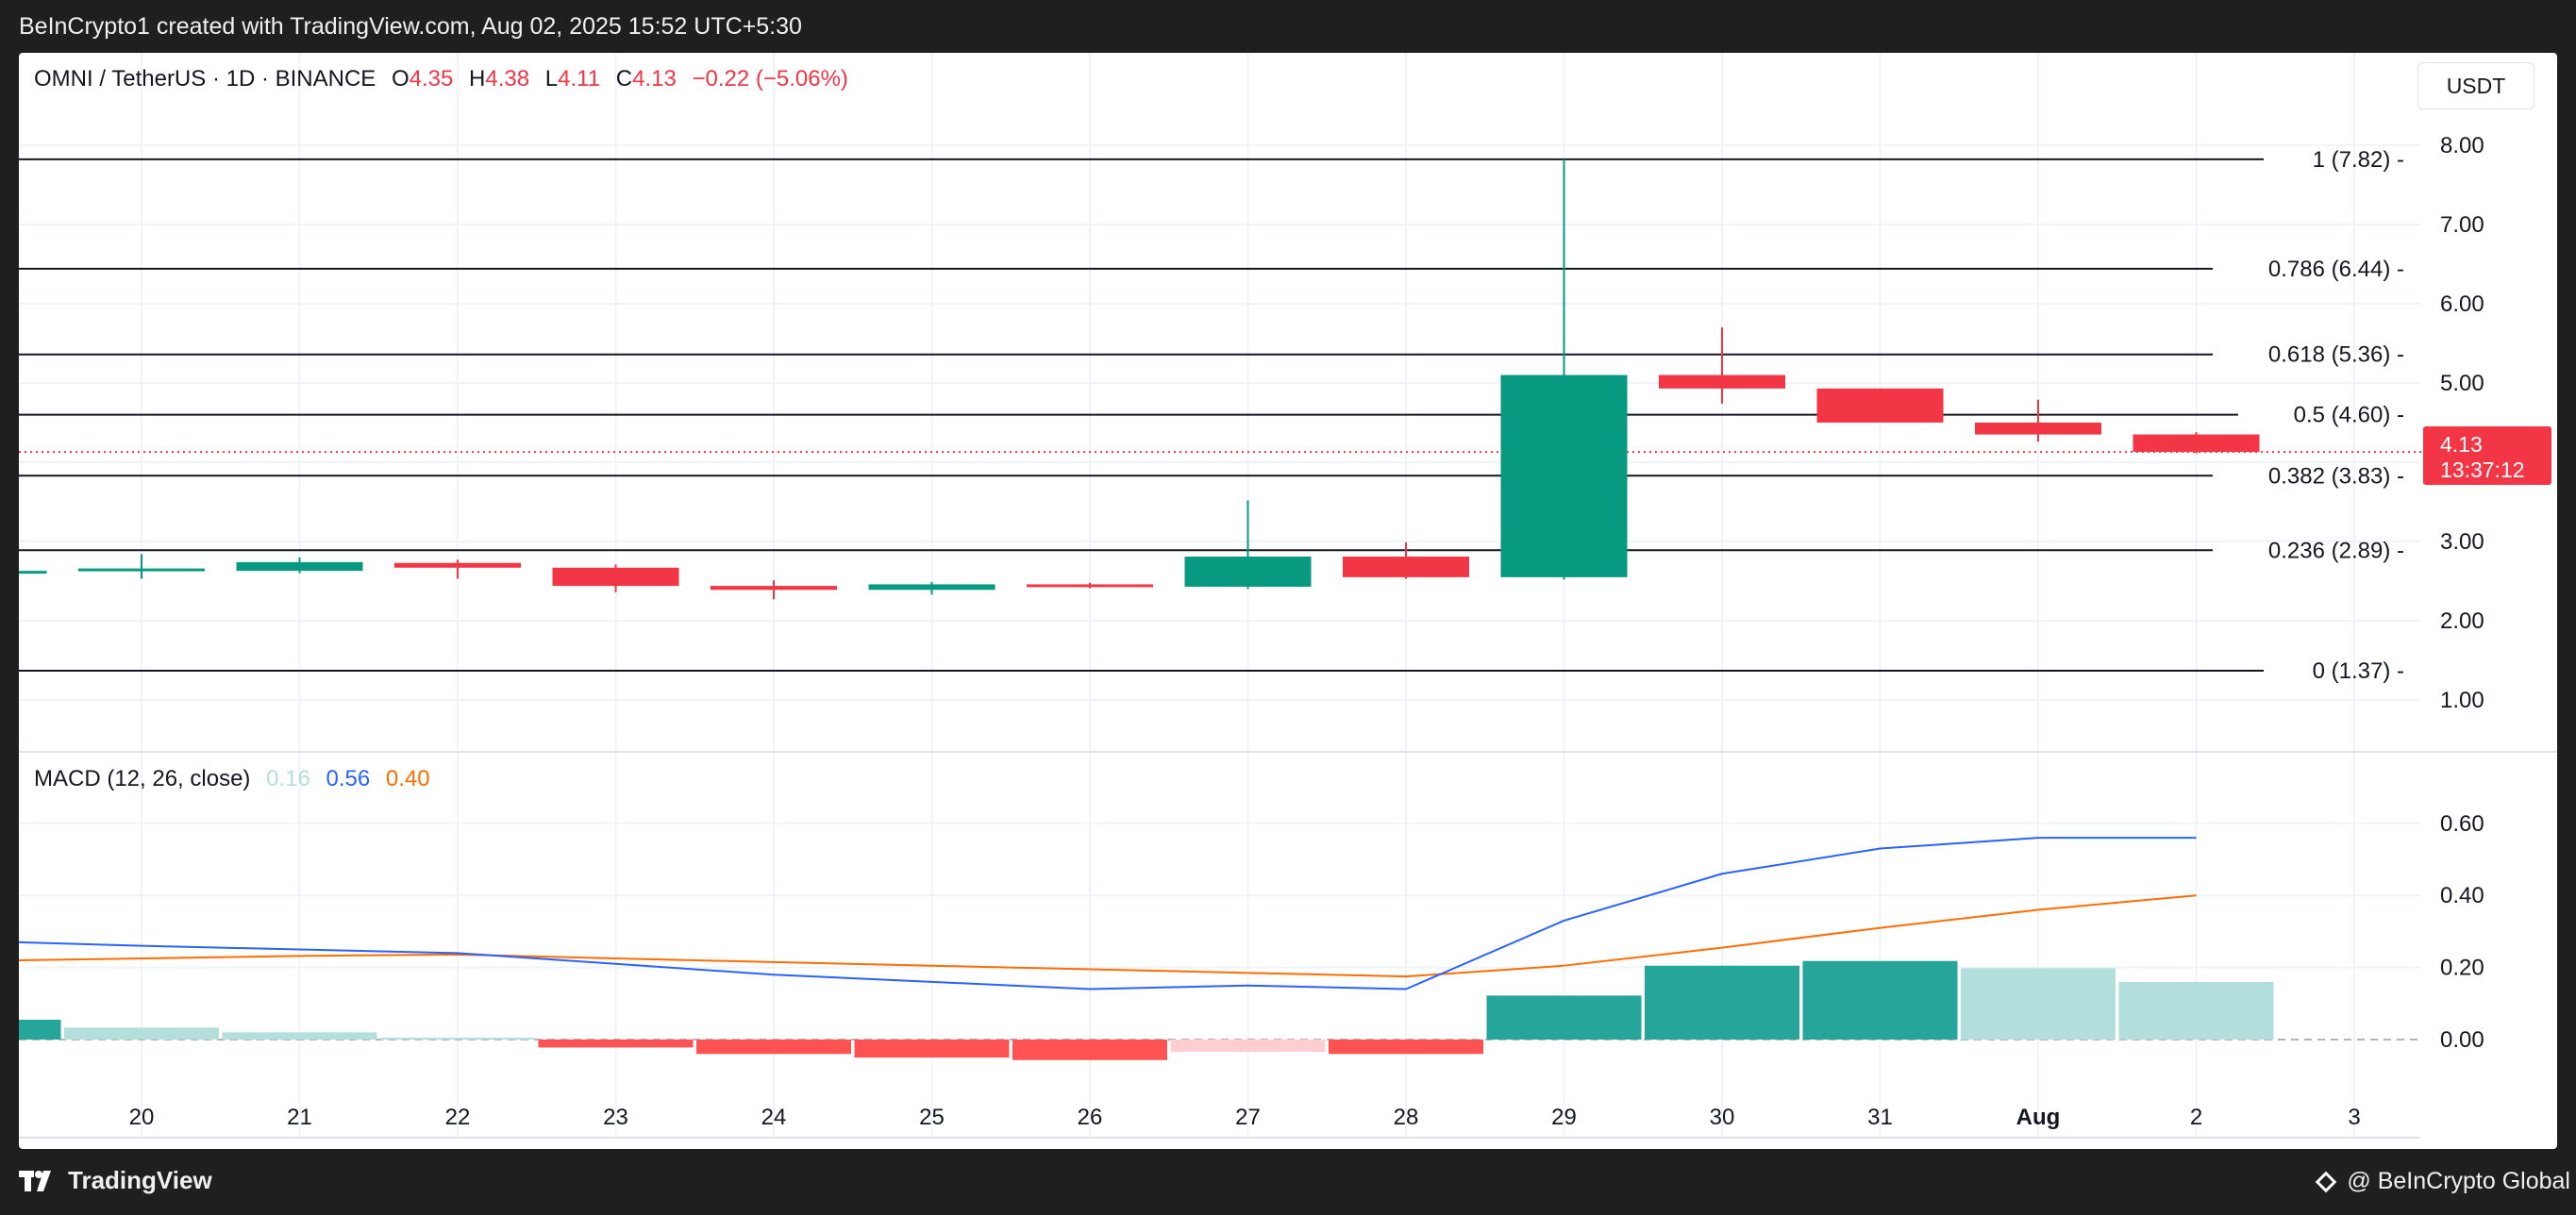 Image resolution: width=2576 pixels, height=1215 pixels. Describe the element at coordinates (507, 79) in the screenshot. I see `high-value: 4.38` at that location.